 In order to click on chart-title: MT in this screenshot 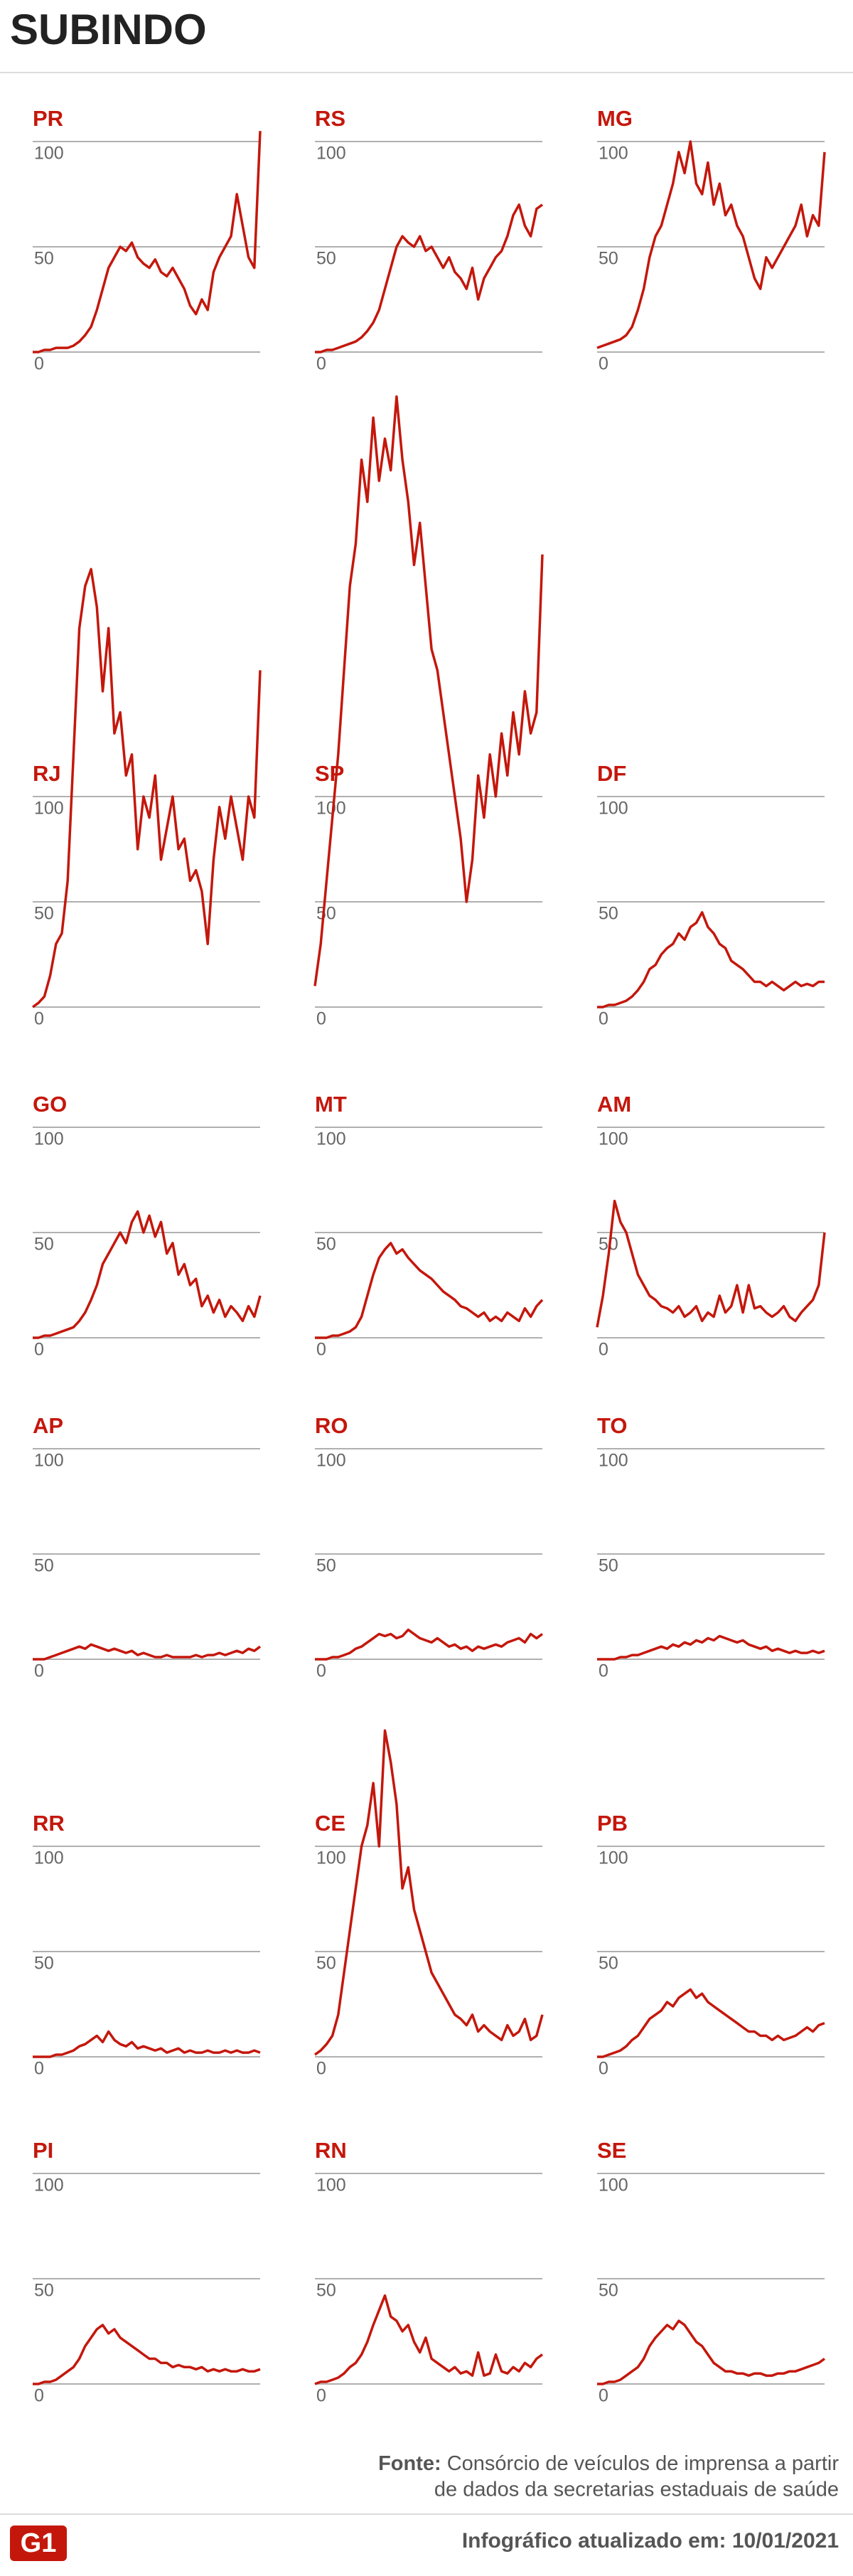, I will do `click(331, 1104)`.